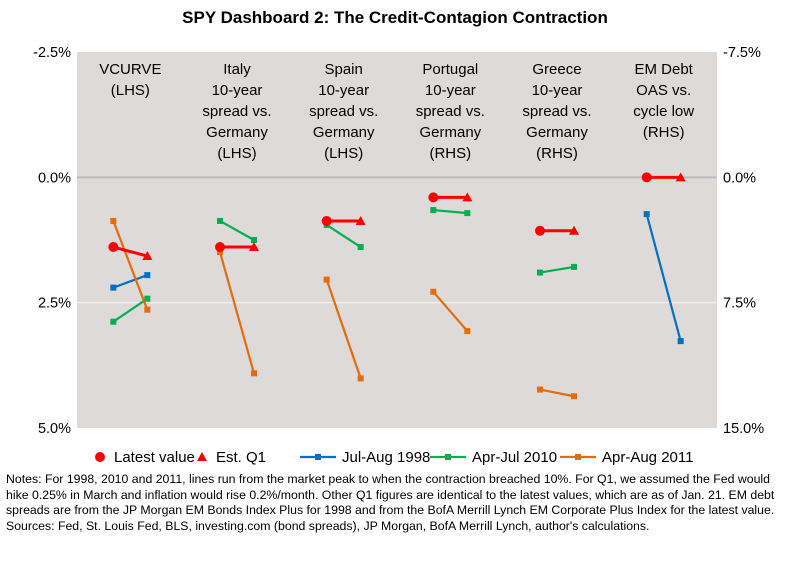 Image resolution: width=790 pixels, height=562 pixels. I want to click on legend-label: Latest value, so click(154, 457).